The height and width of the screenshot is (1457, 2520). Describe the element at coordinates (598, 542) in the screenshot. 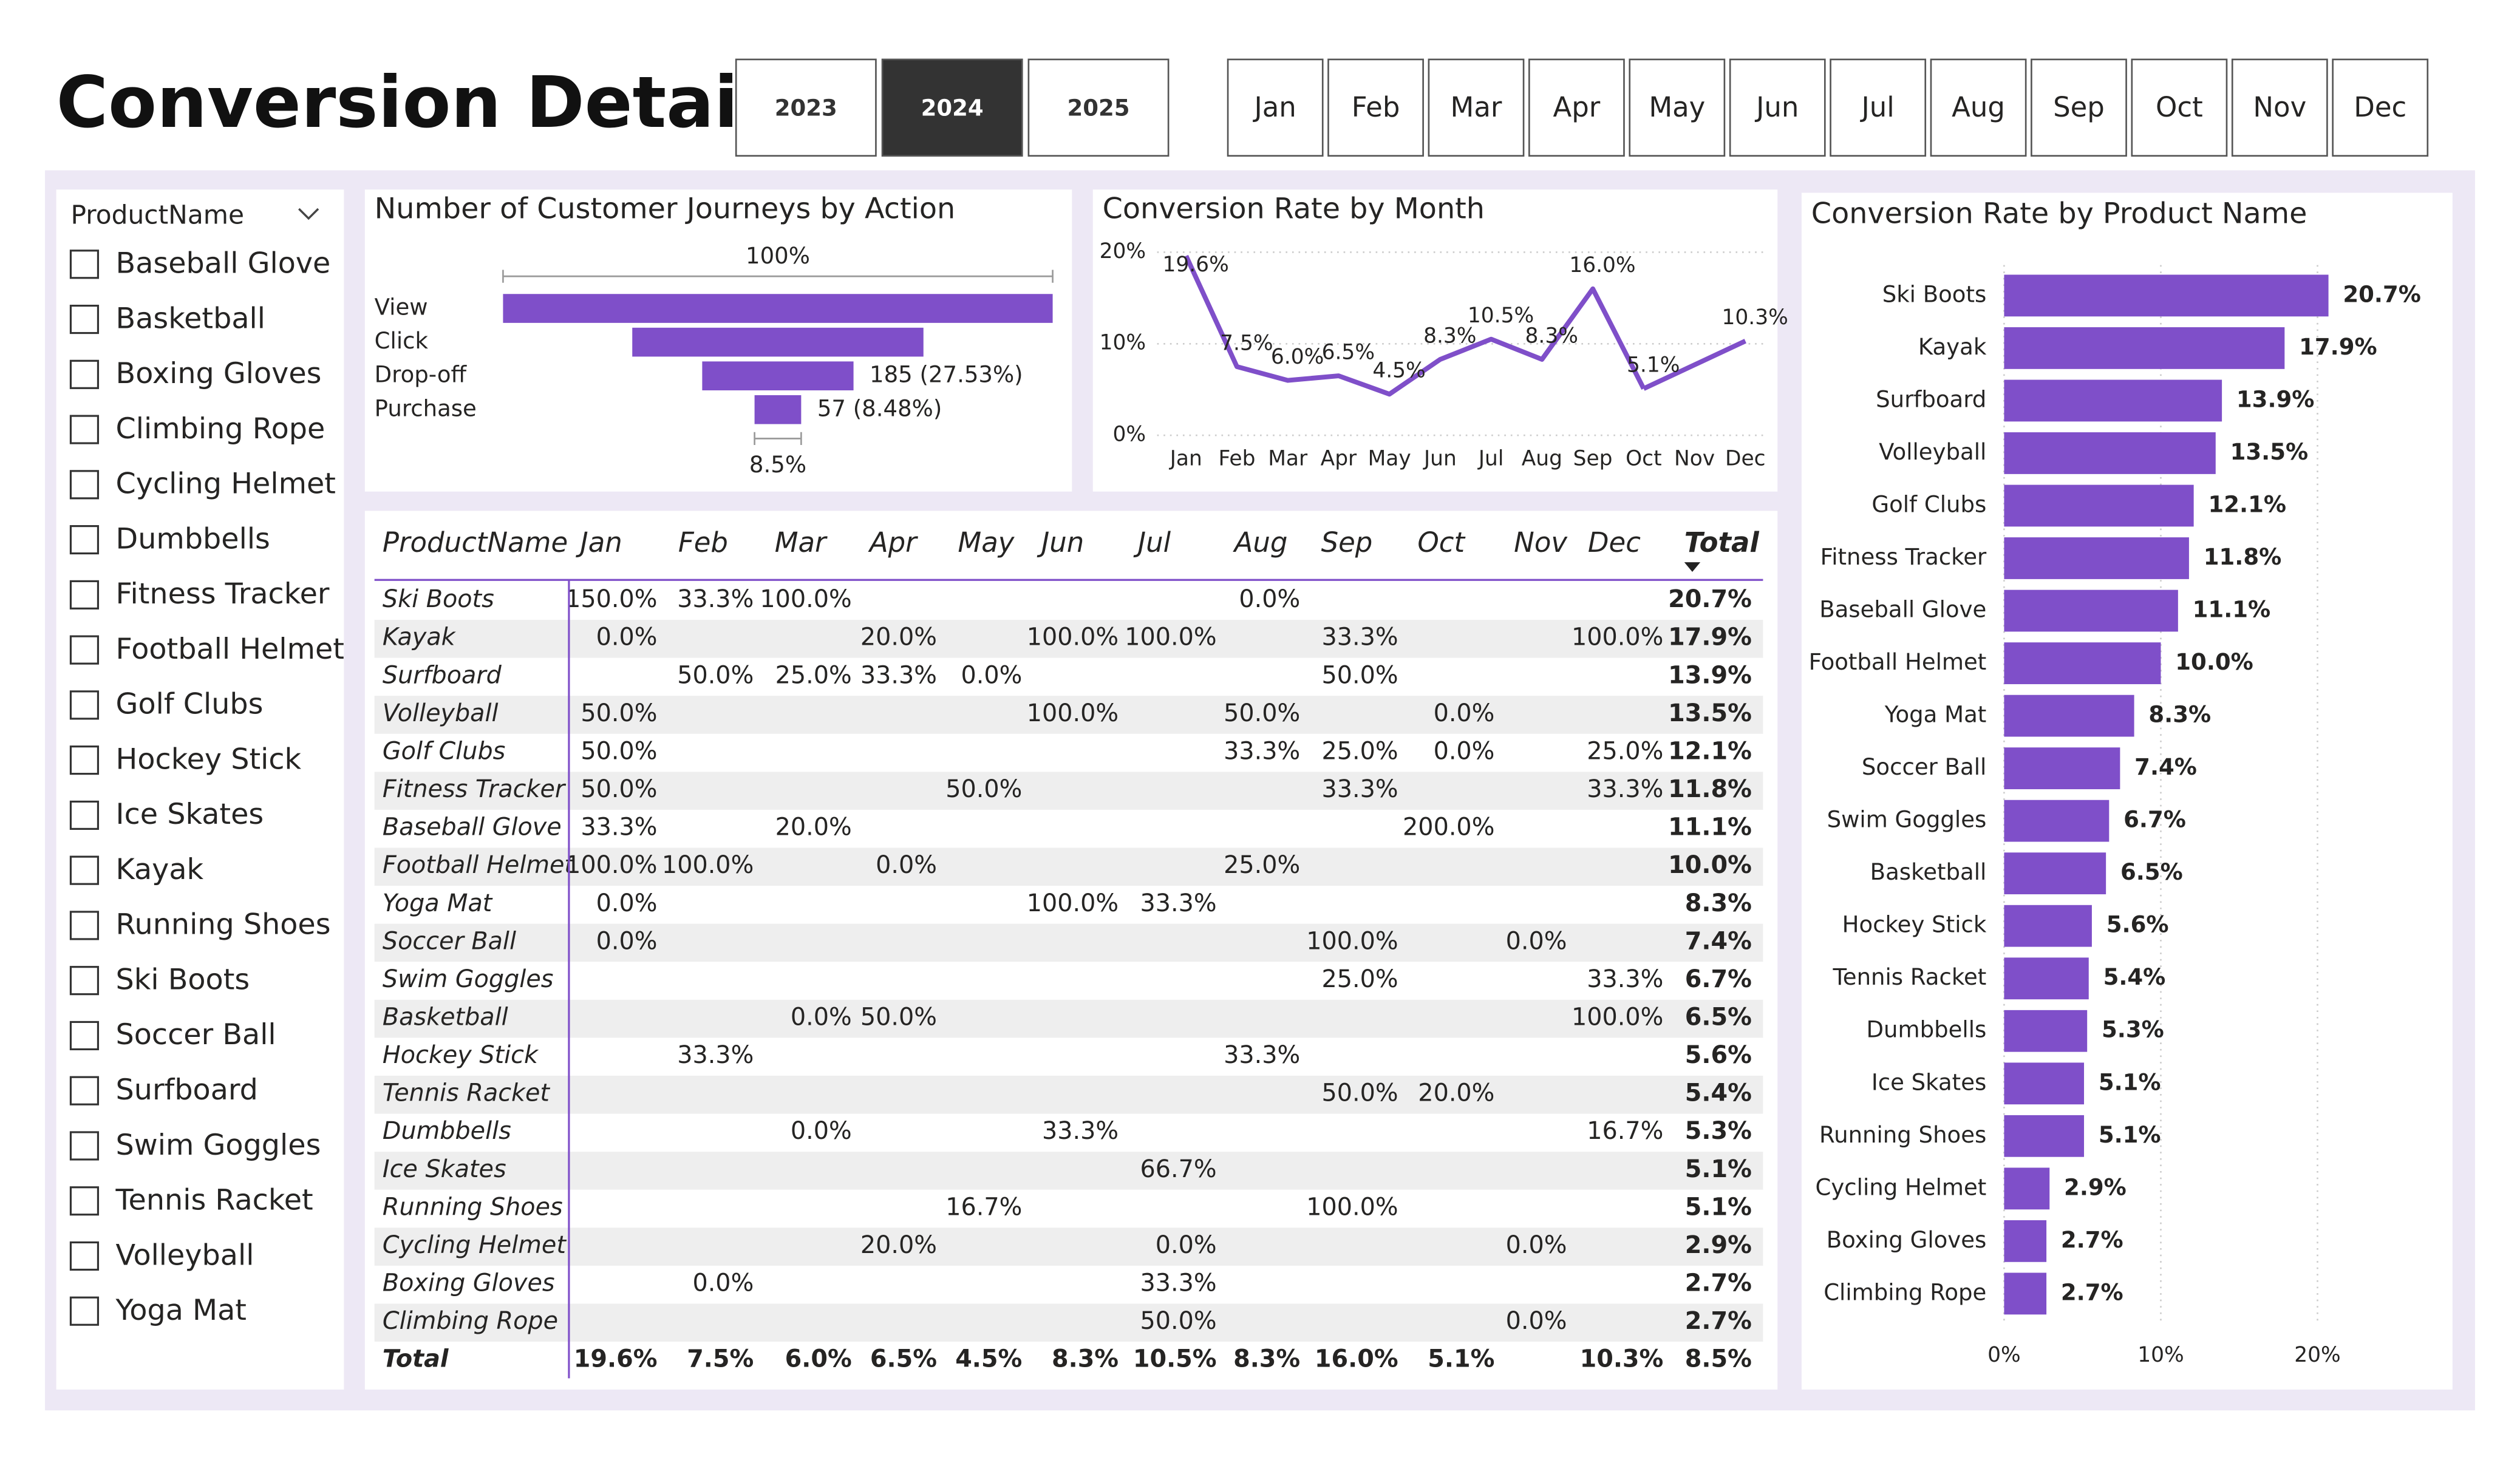

I see `table-header: Jan` at that location.